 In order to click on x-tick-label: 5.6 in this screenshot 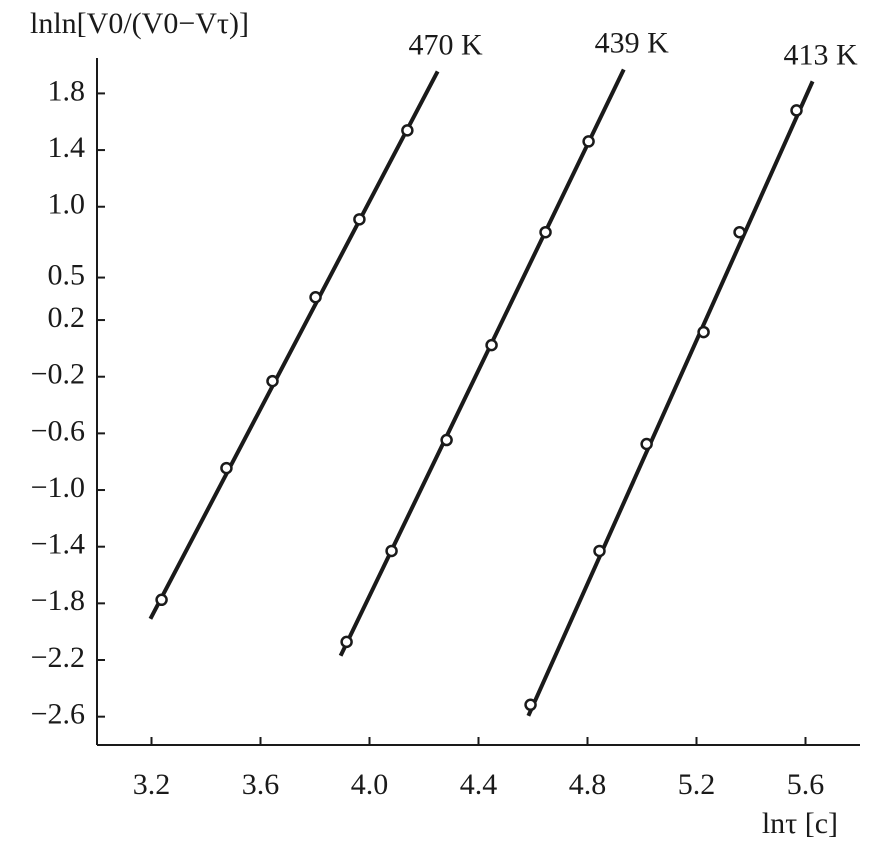, I will do `click(806, 784)`.